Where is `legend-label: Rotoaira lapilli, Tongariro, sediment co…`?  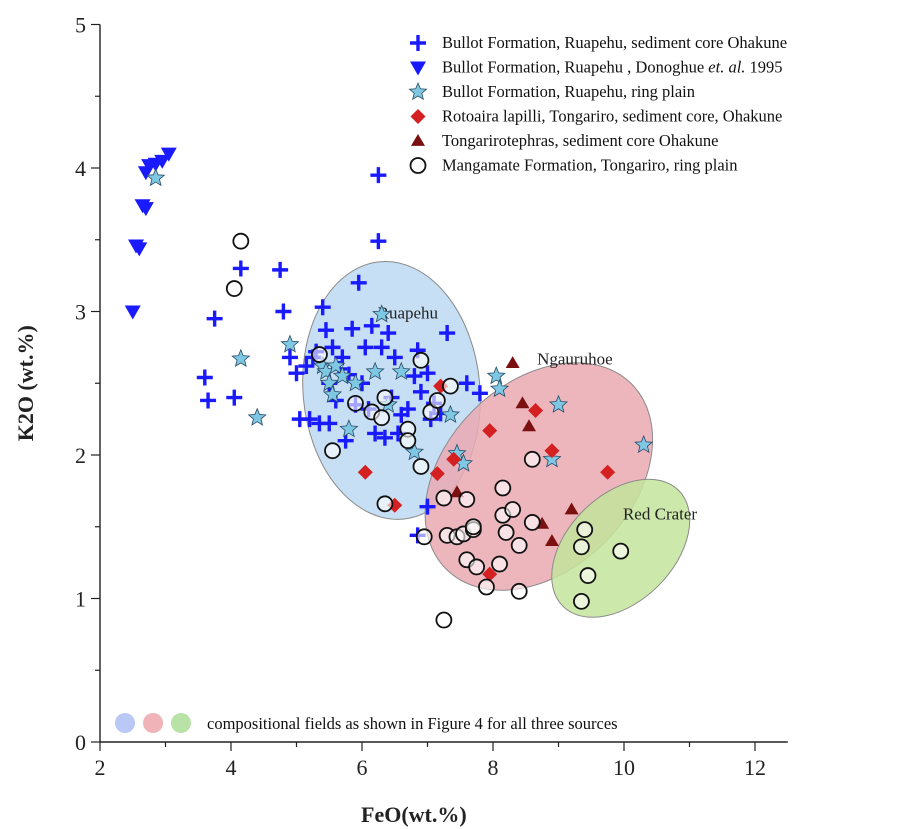
legend-label: Rotoaira lapilli, Tongariro, sediment co… is located at coordinates (612, 116).